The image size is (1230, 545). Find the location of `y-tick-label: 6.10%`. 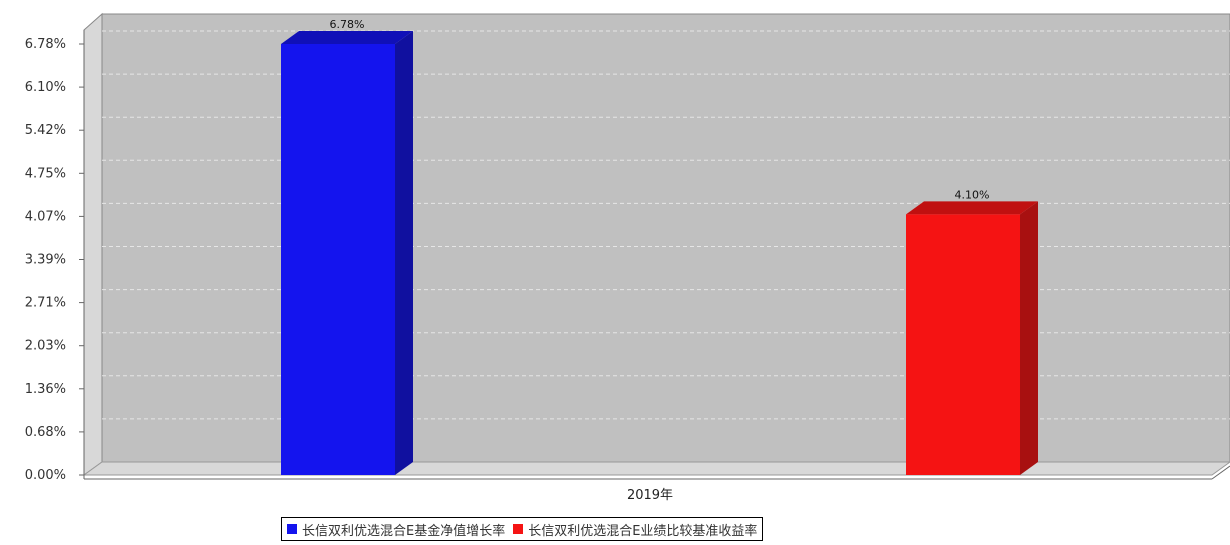

y-tick-label: 6.10% is located at coordinates (45, 87).